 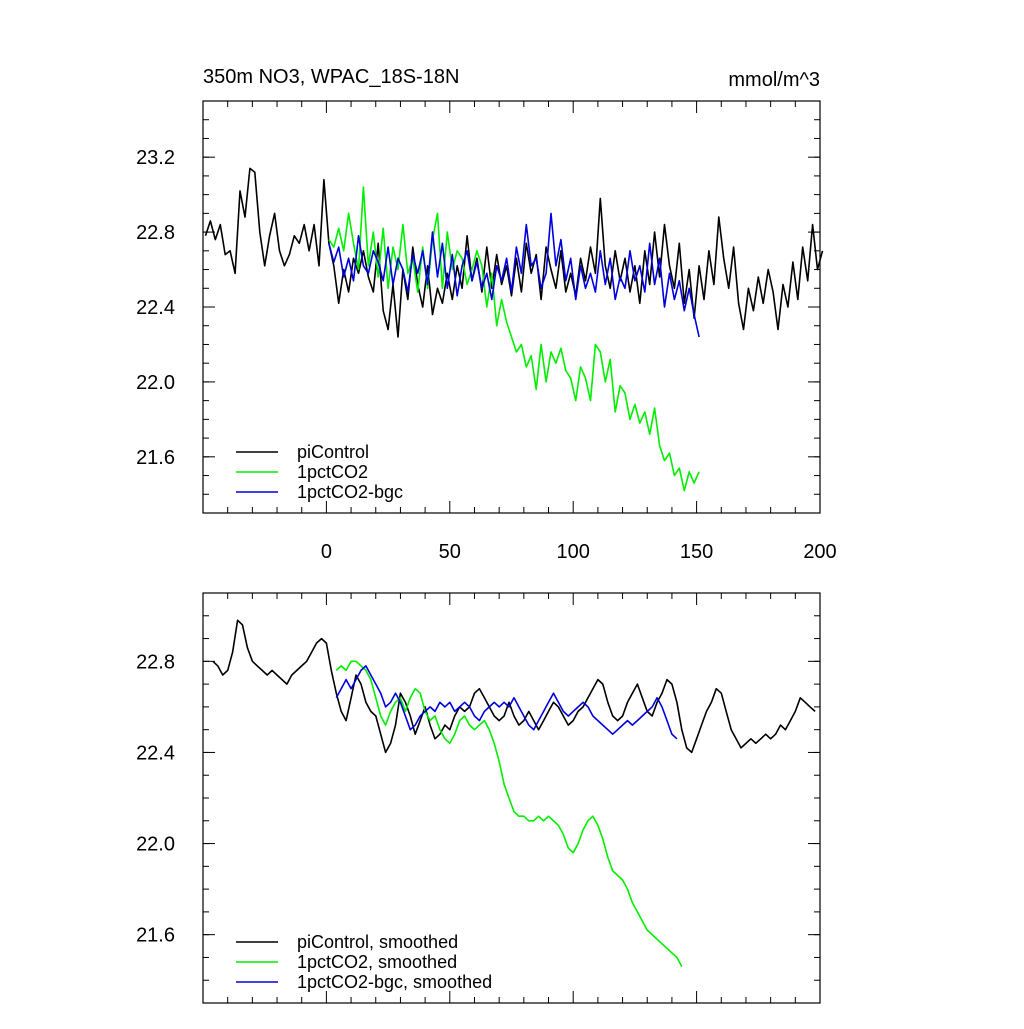 I want to click on x-tick-label: 200, so click(x=819, y=552).